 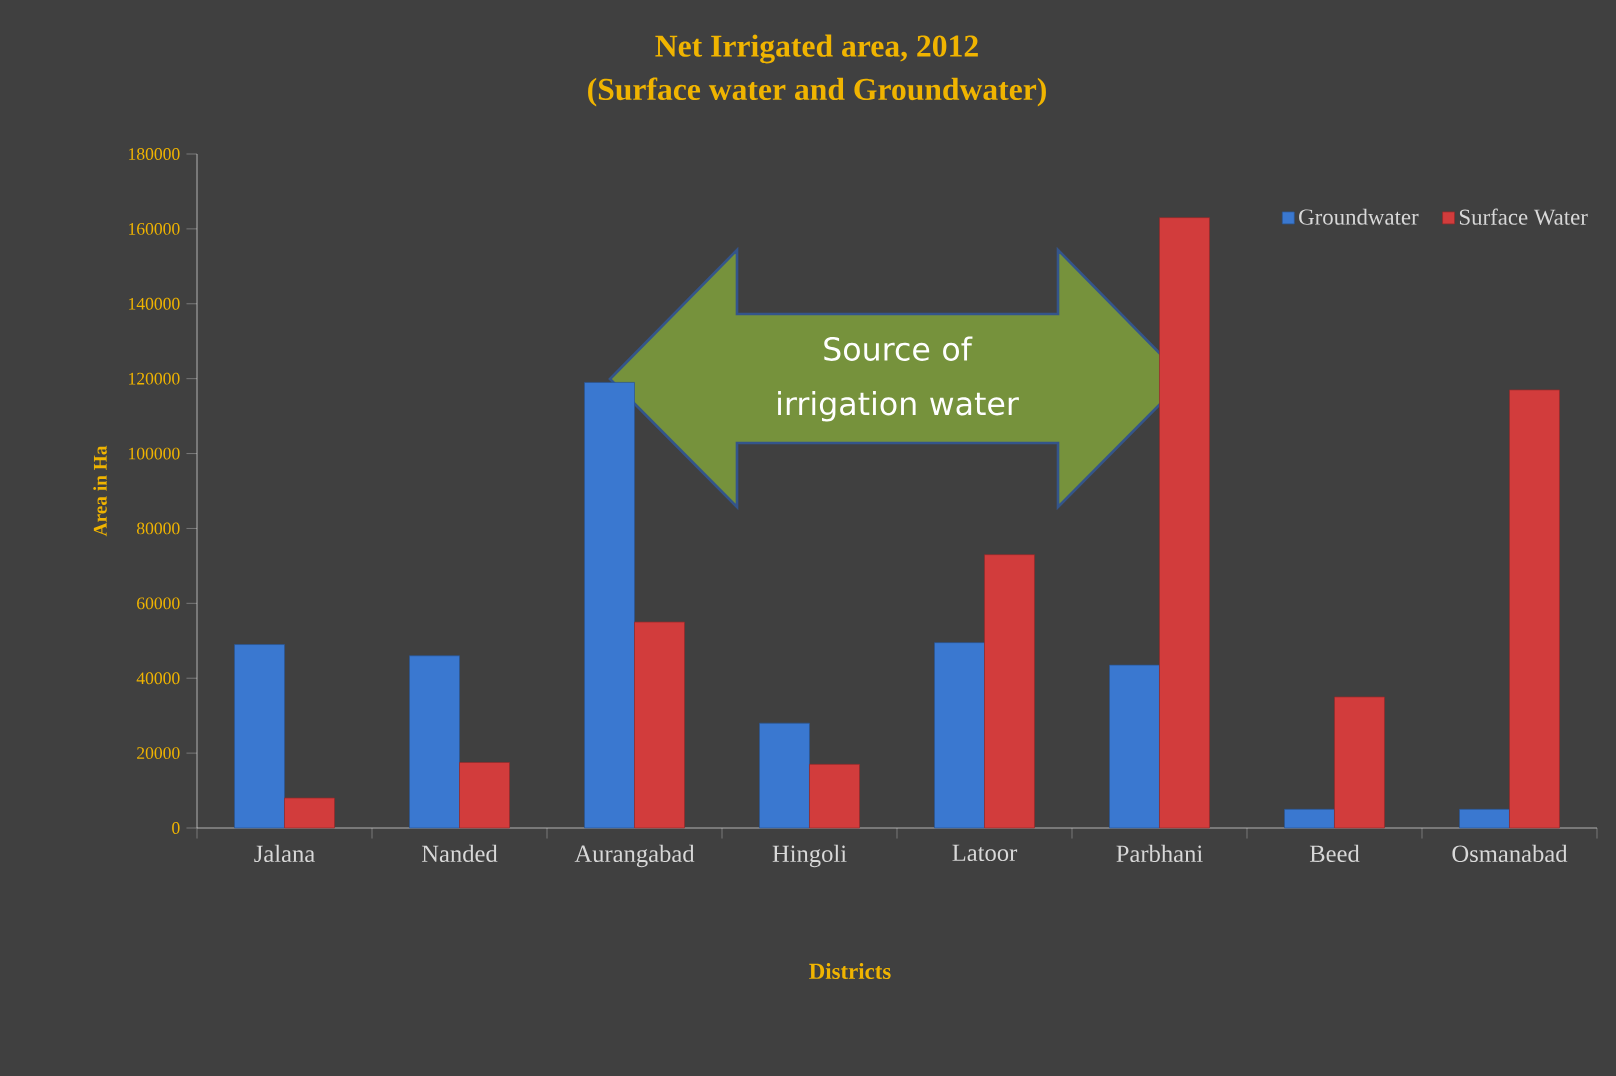 I want to click on y-tick-label: 160000, so click(x=154, y=228).